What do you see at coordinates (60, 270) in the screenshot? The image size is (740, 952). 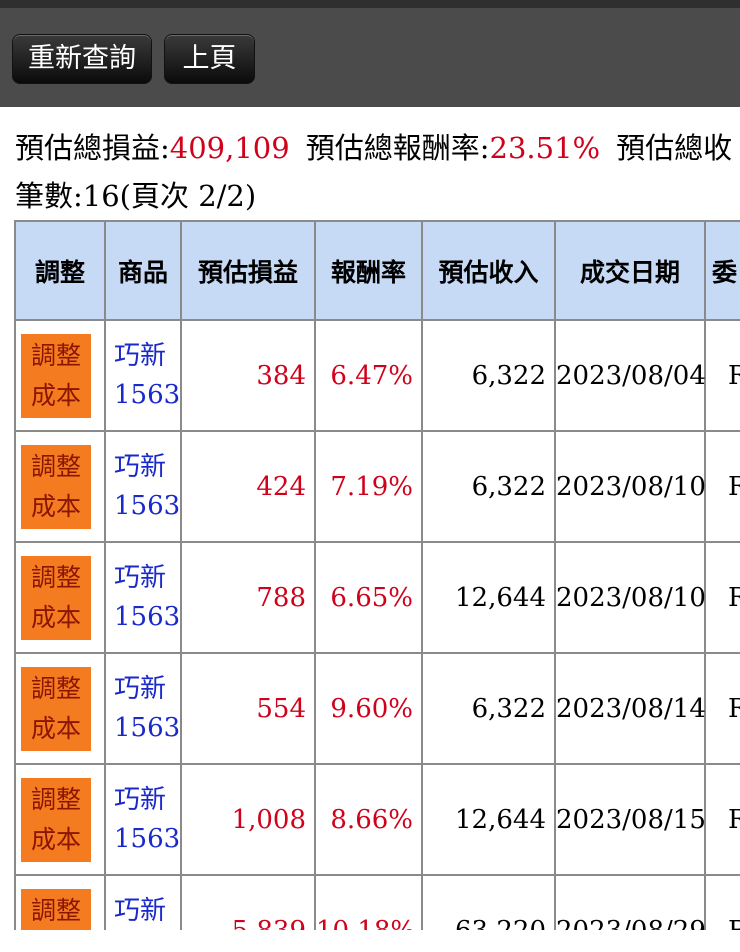 I see `header-adjust: 調整` at bounding box center [60, 270].